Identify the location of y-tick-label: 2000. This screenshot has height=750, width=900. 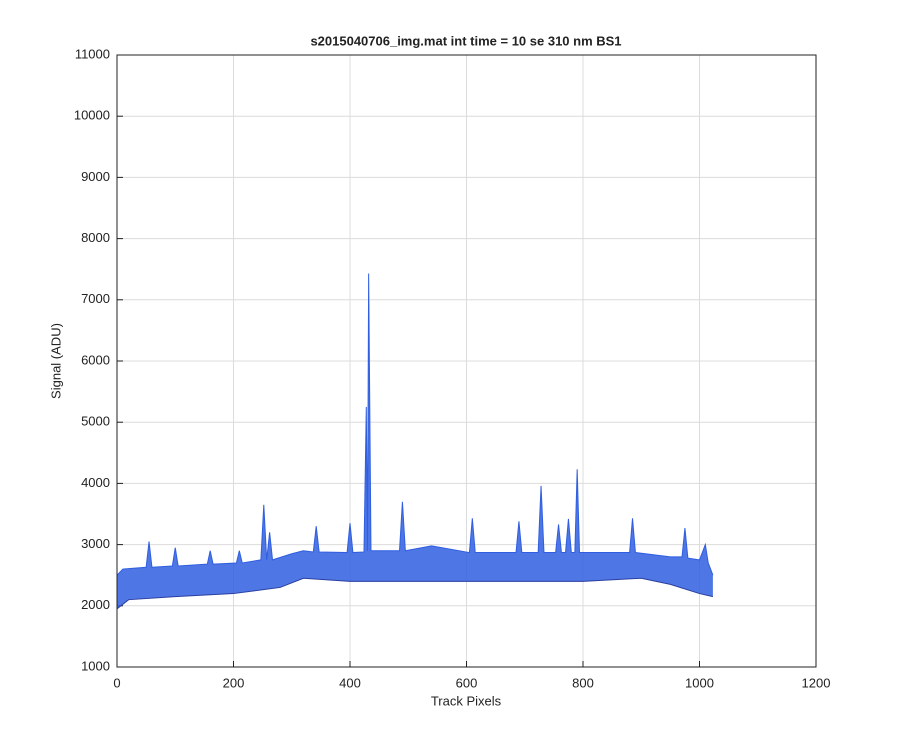
(95, 604).